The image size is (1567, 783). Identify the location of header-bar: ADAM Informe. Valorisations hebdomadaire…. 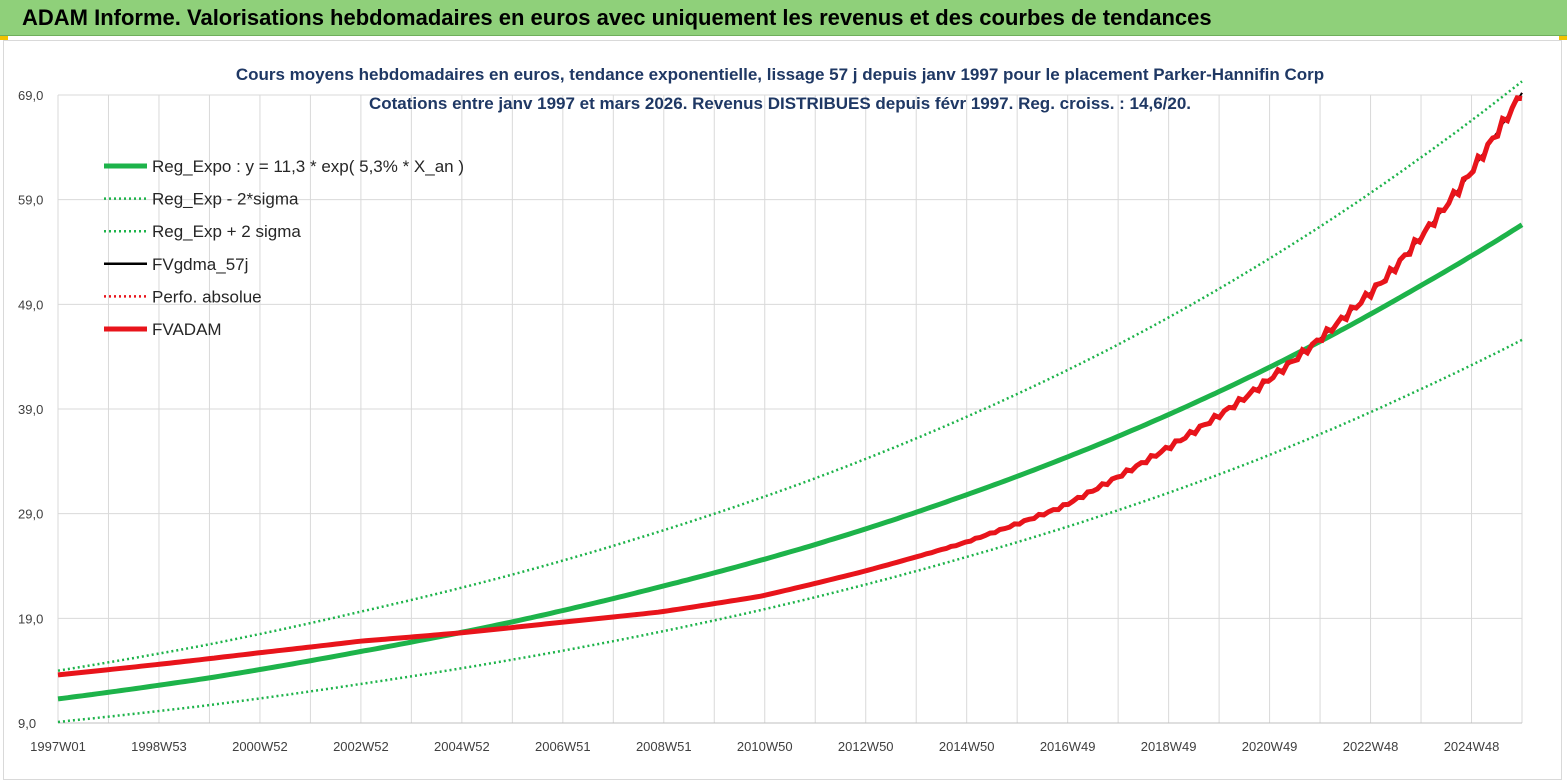
(783, 18).